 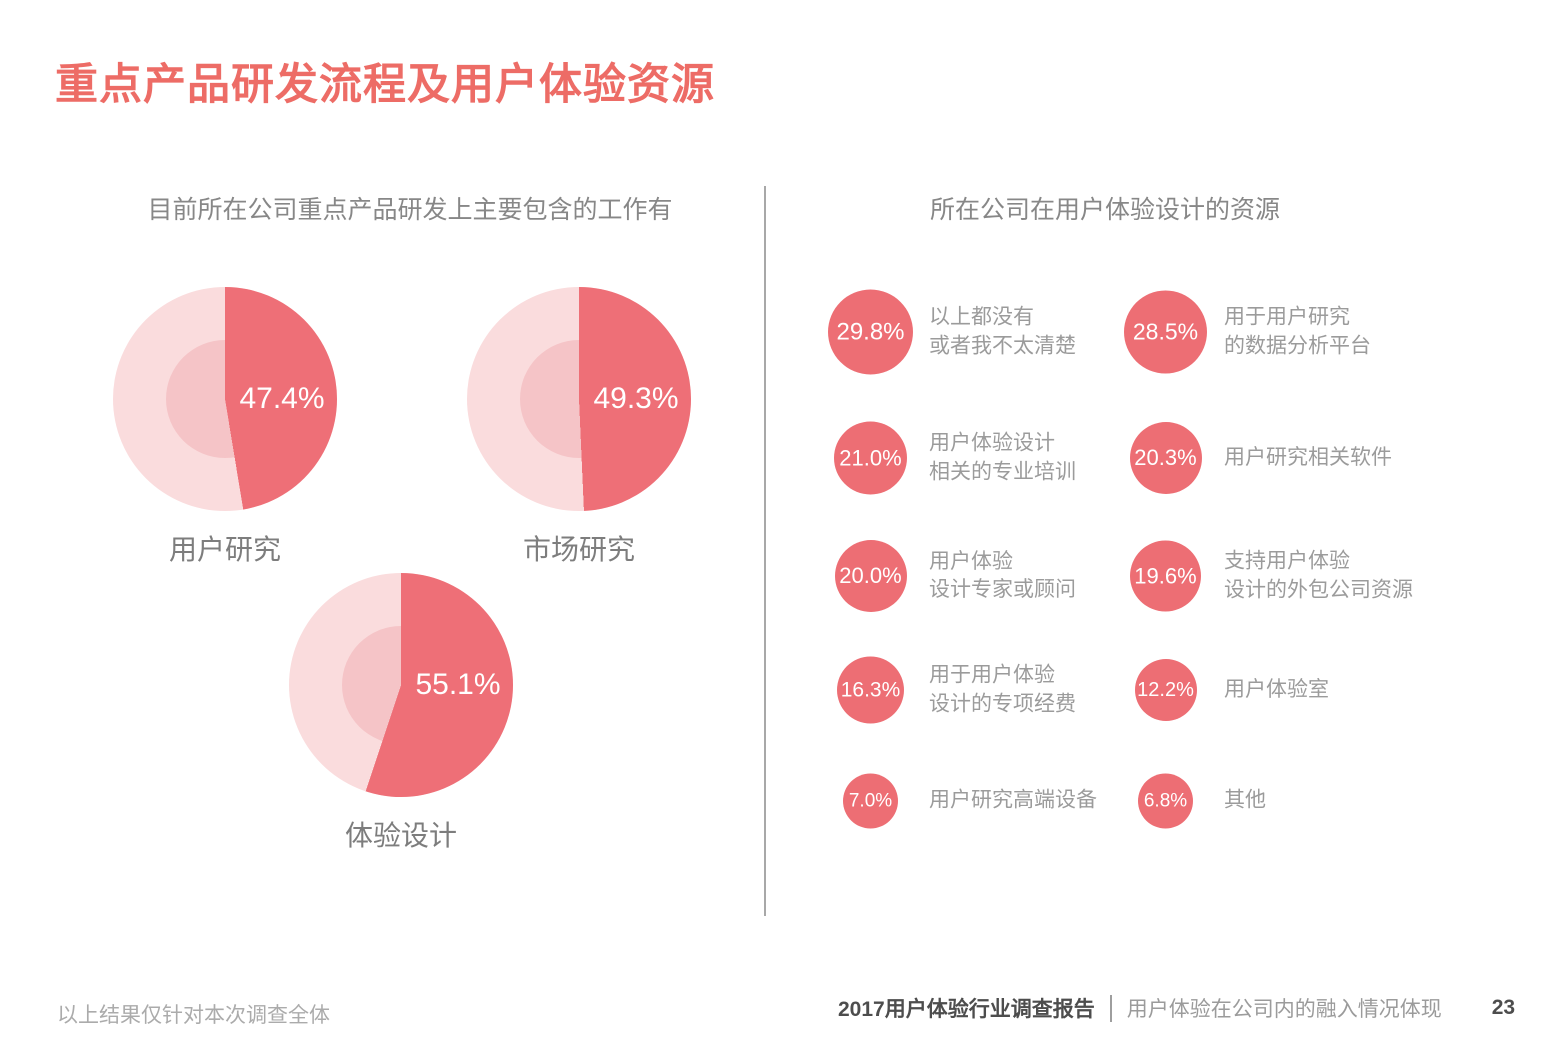 What do you see at coordinates (1110, 1008) in the screenshot?
I see `footer-divider-bar` at bounding box center [1110, 1008].